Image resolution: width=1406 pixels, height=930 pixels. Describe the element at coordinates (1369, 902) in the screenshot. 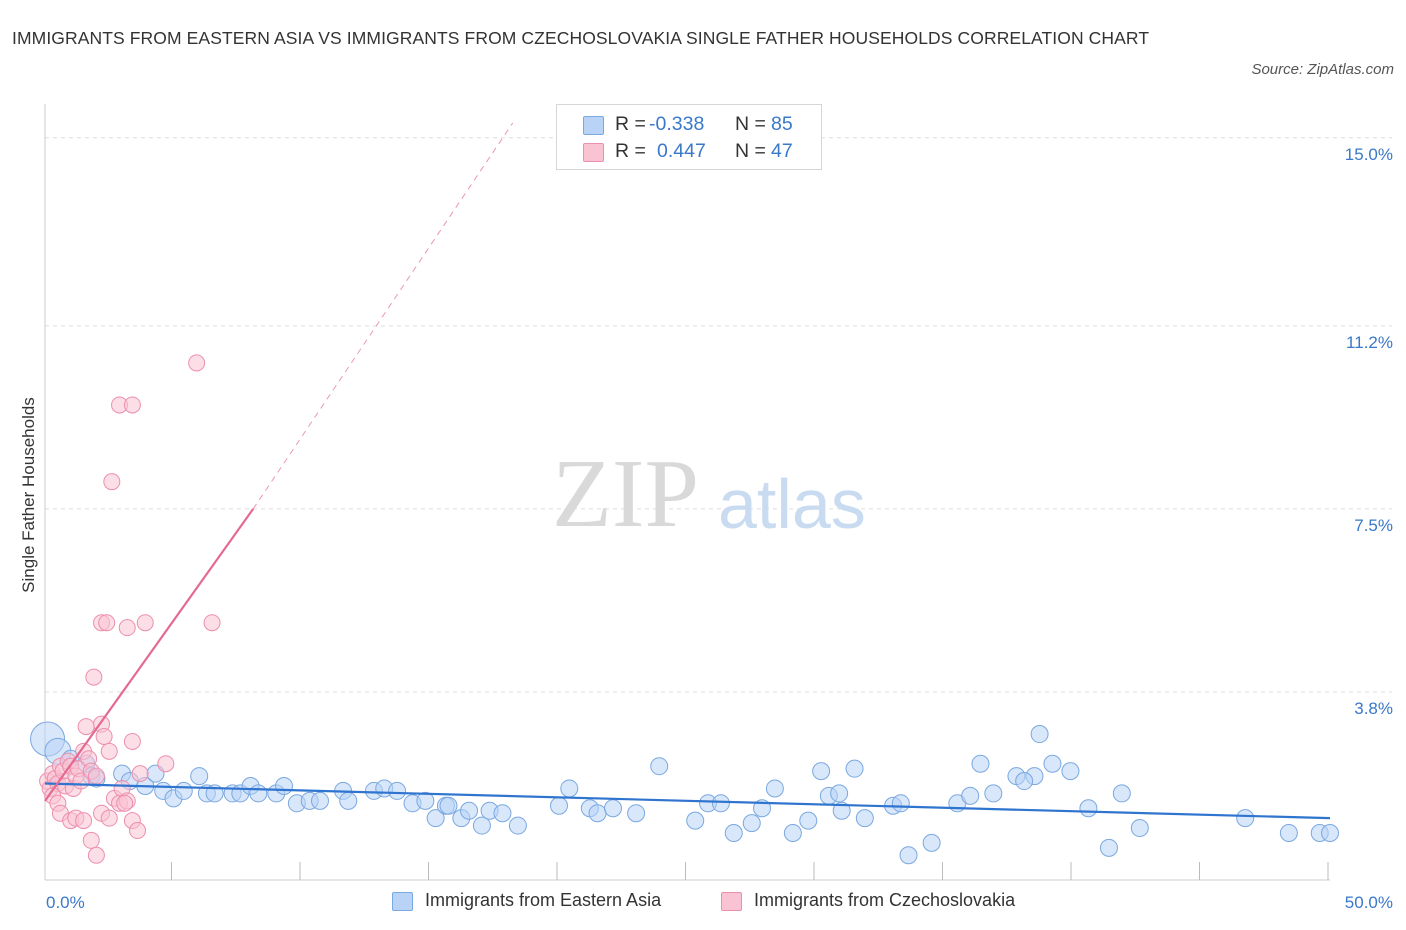

I see `x-tick-label: 50.0%` at that location.